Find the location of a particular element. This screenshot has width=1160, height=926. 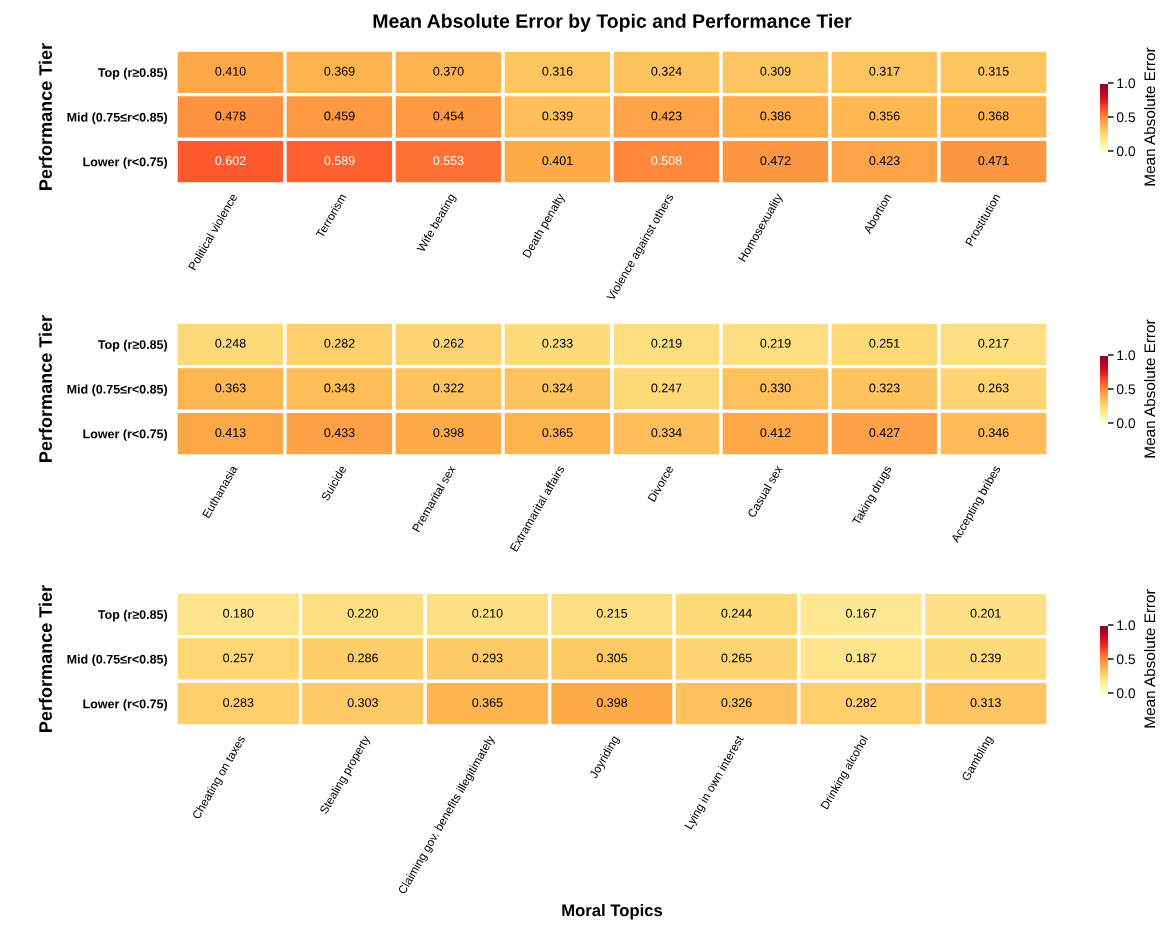

chart-title: Mean Absolute Error by Topic and Performance Tier is located at coordinates (612, 22).